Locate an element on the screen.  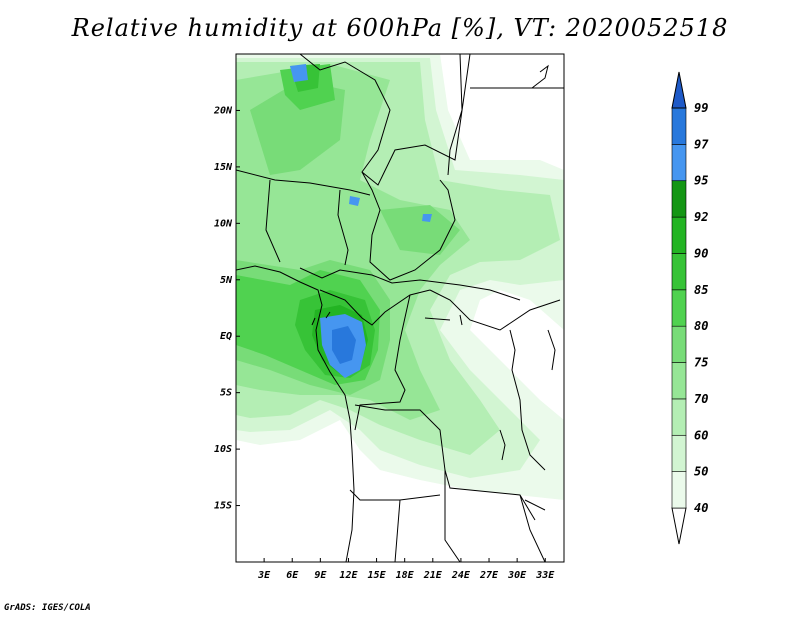
lat-tick-label: EQ is located at coordinates (226, 336).